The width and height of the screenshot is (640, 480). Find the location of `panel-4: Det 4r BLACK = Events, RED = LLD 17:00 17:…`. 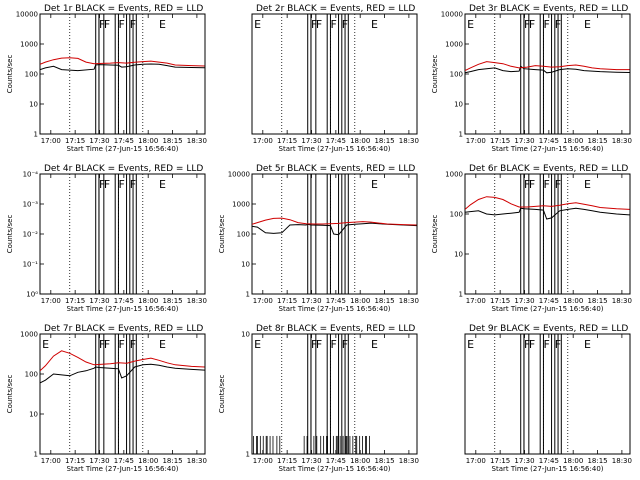

panel-4: Det 4r BLACK = Events, RED = LLD 17:00 17:… is located at coordinates (106, 238).